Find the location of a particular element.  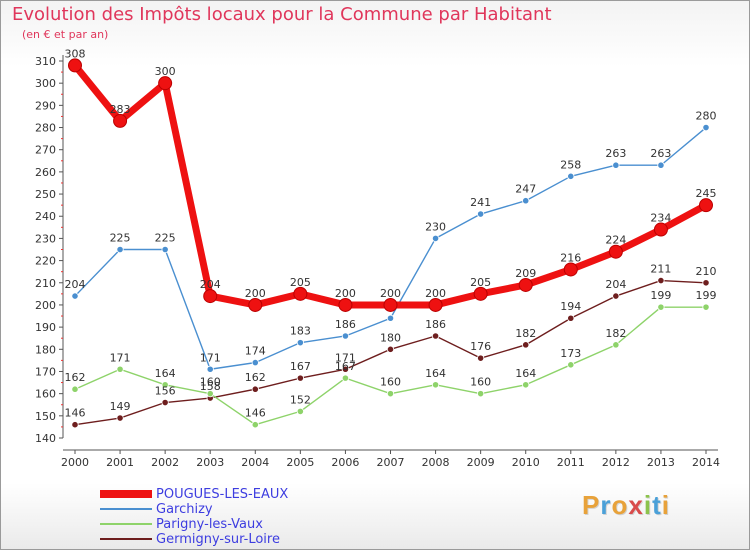

x-tick-label: 2004 is located at coordinates (255, 462).